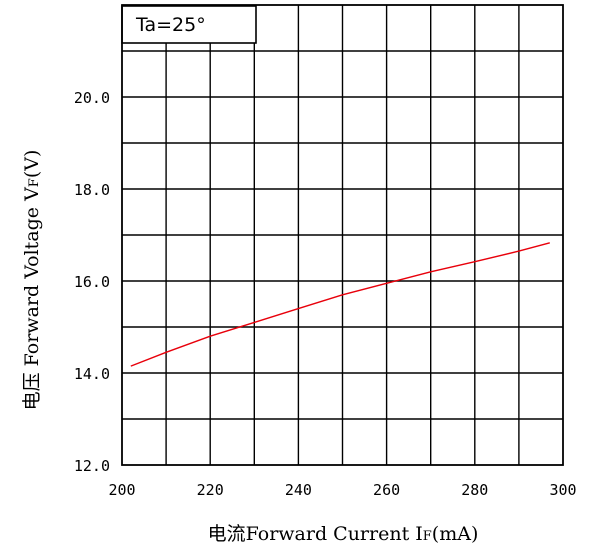  I want to click on x-tick-label: 300, so click(562, 490).